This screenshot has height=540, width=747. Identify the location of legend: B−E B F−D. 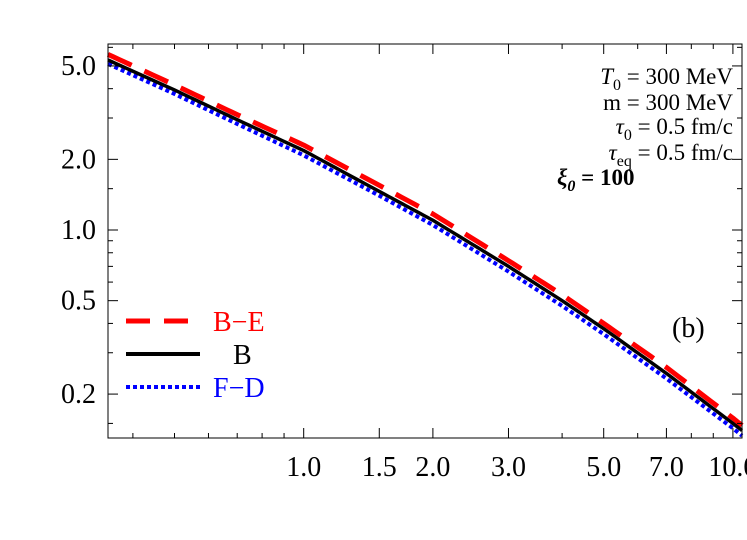
(195, 355).